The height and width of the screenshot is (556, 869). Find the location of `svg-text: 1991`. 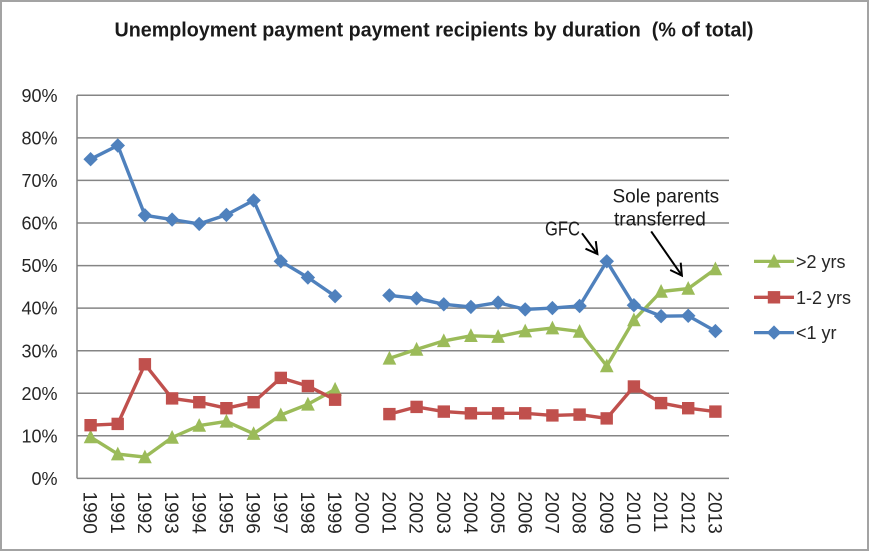

svg-text: 1991 is located at coordinates (116, 513).